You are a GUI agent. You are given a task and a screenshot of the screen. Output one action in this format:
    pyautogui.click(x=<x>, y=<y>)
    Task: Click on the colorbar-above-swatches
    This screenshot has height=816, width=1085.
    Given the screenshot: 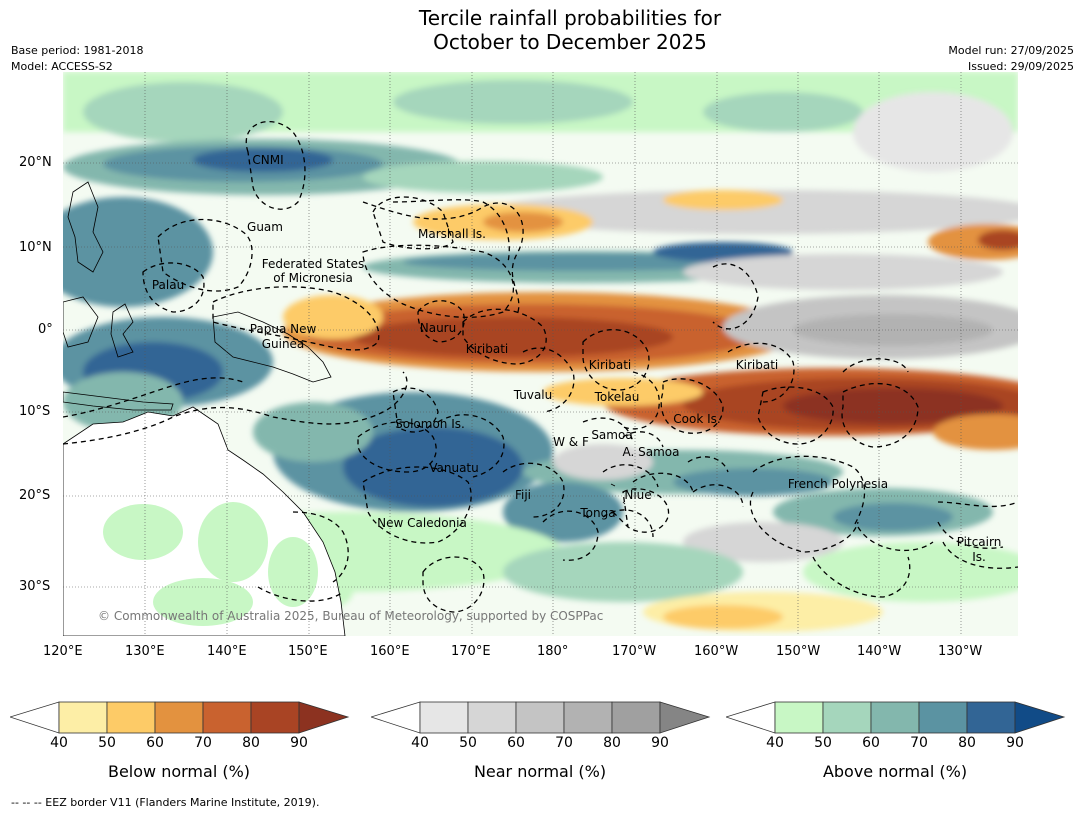 What is the action you would take?
    pyautogui.click(x=896, y=717)
    